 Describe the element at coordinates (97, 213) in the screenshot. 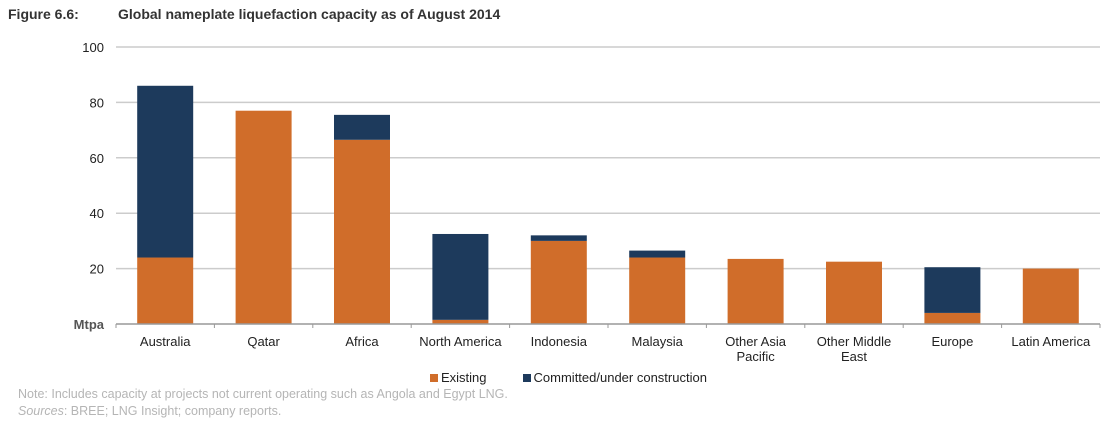

I see `y-tick-label: 40` at that location.